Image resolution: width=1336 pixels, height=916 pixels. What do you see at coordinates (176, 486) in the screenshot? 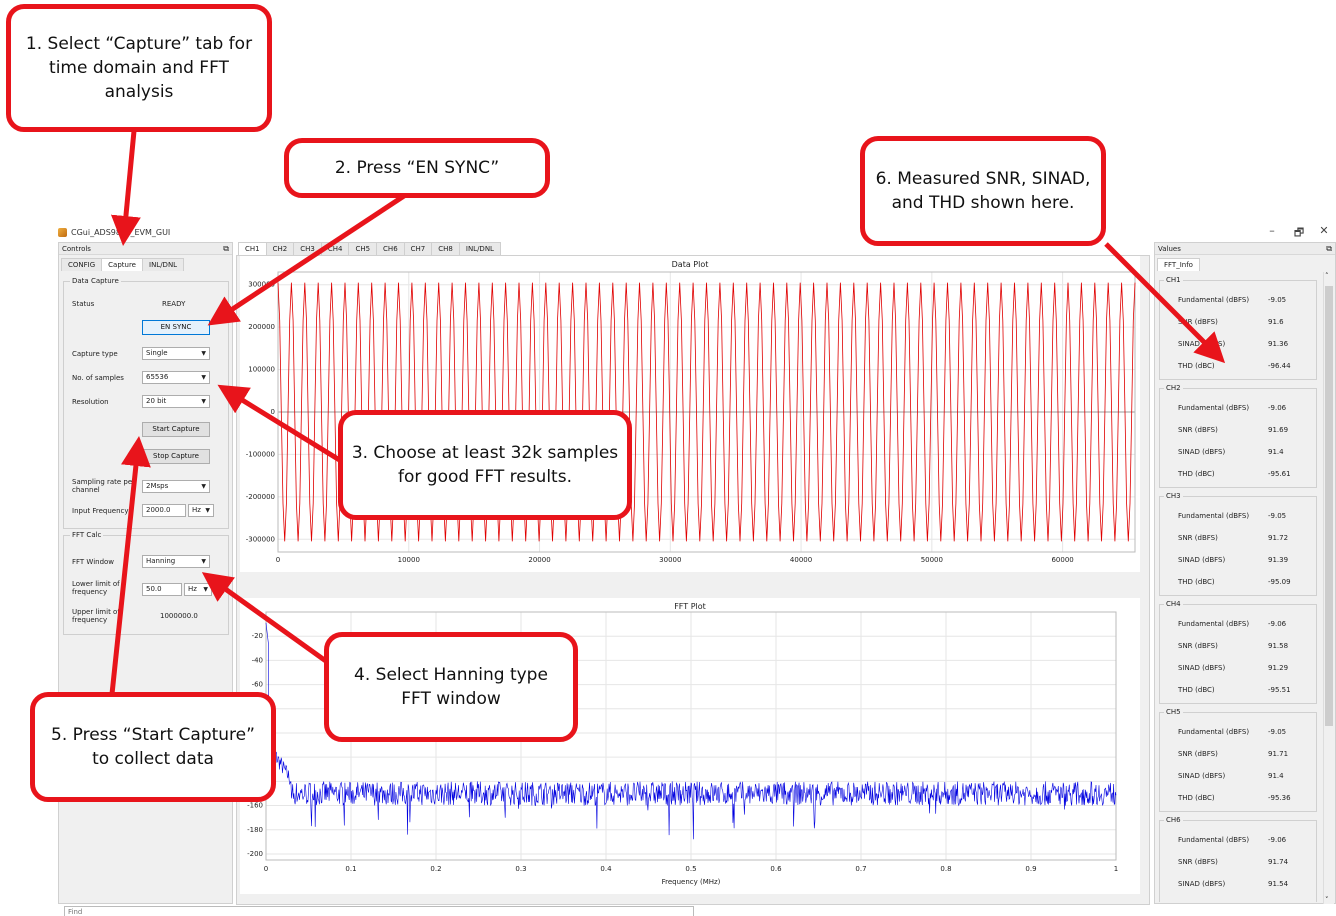
I see `sampling-rate-select: 2Msps ▼` at bounding box center [176, 486].